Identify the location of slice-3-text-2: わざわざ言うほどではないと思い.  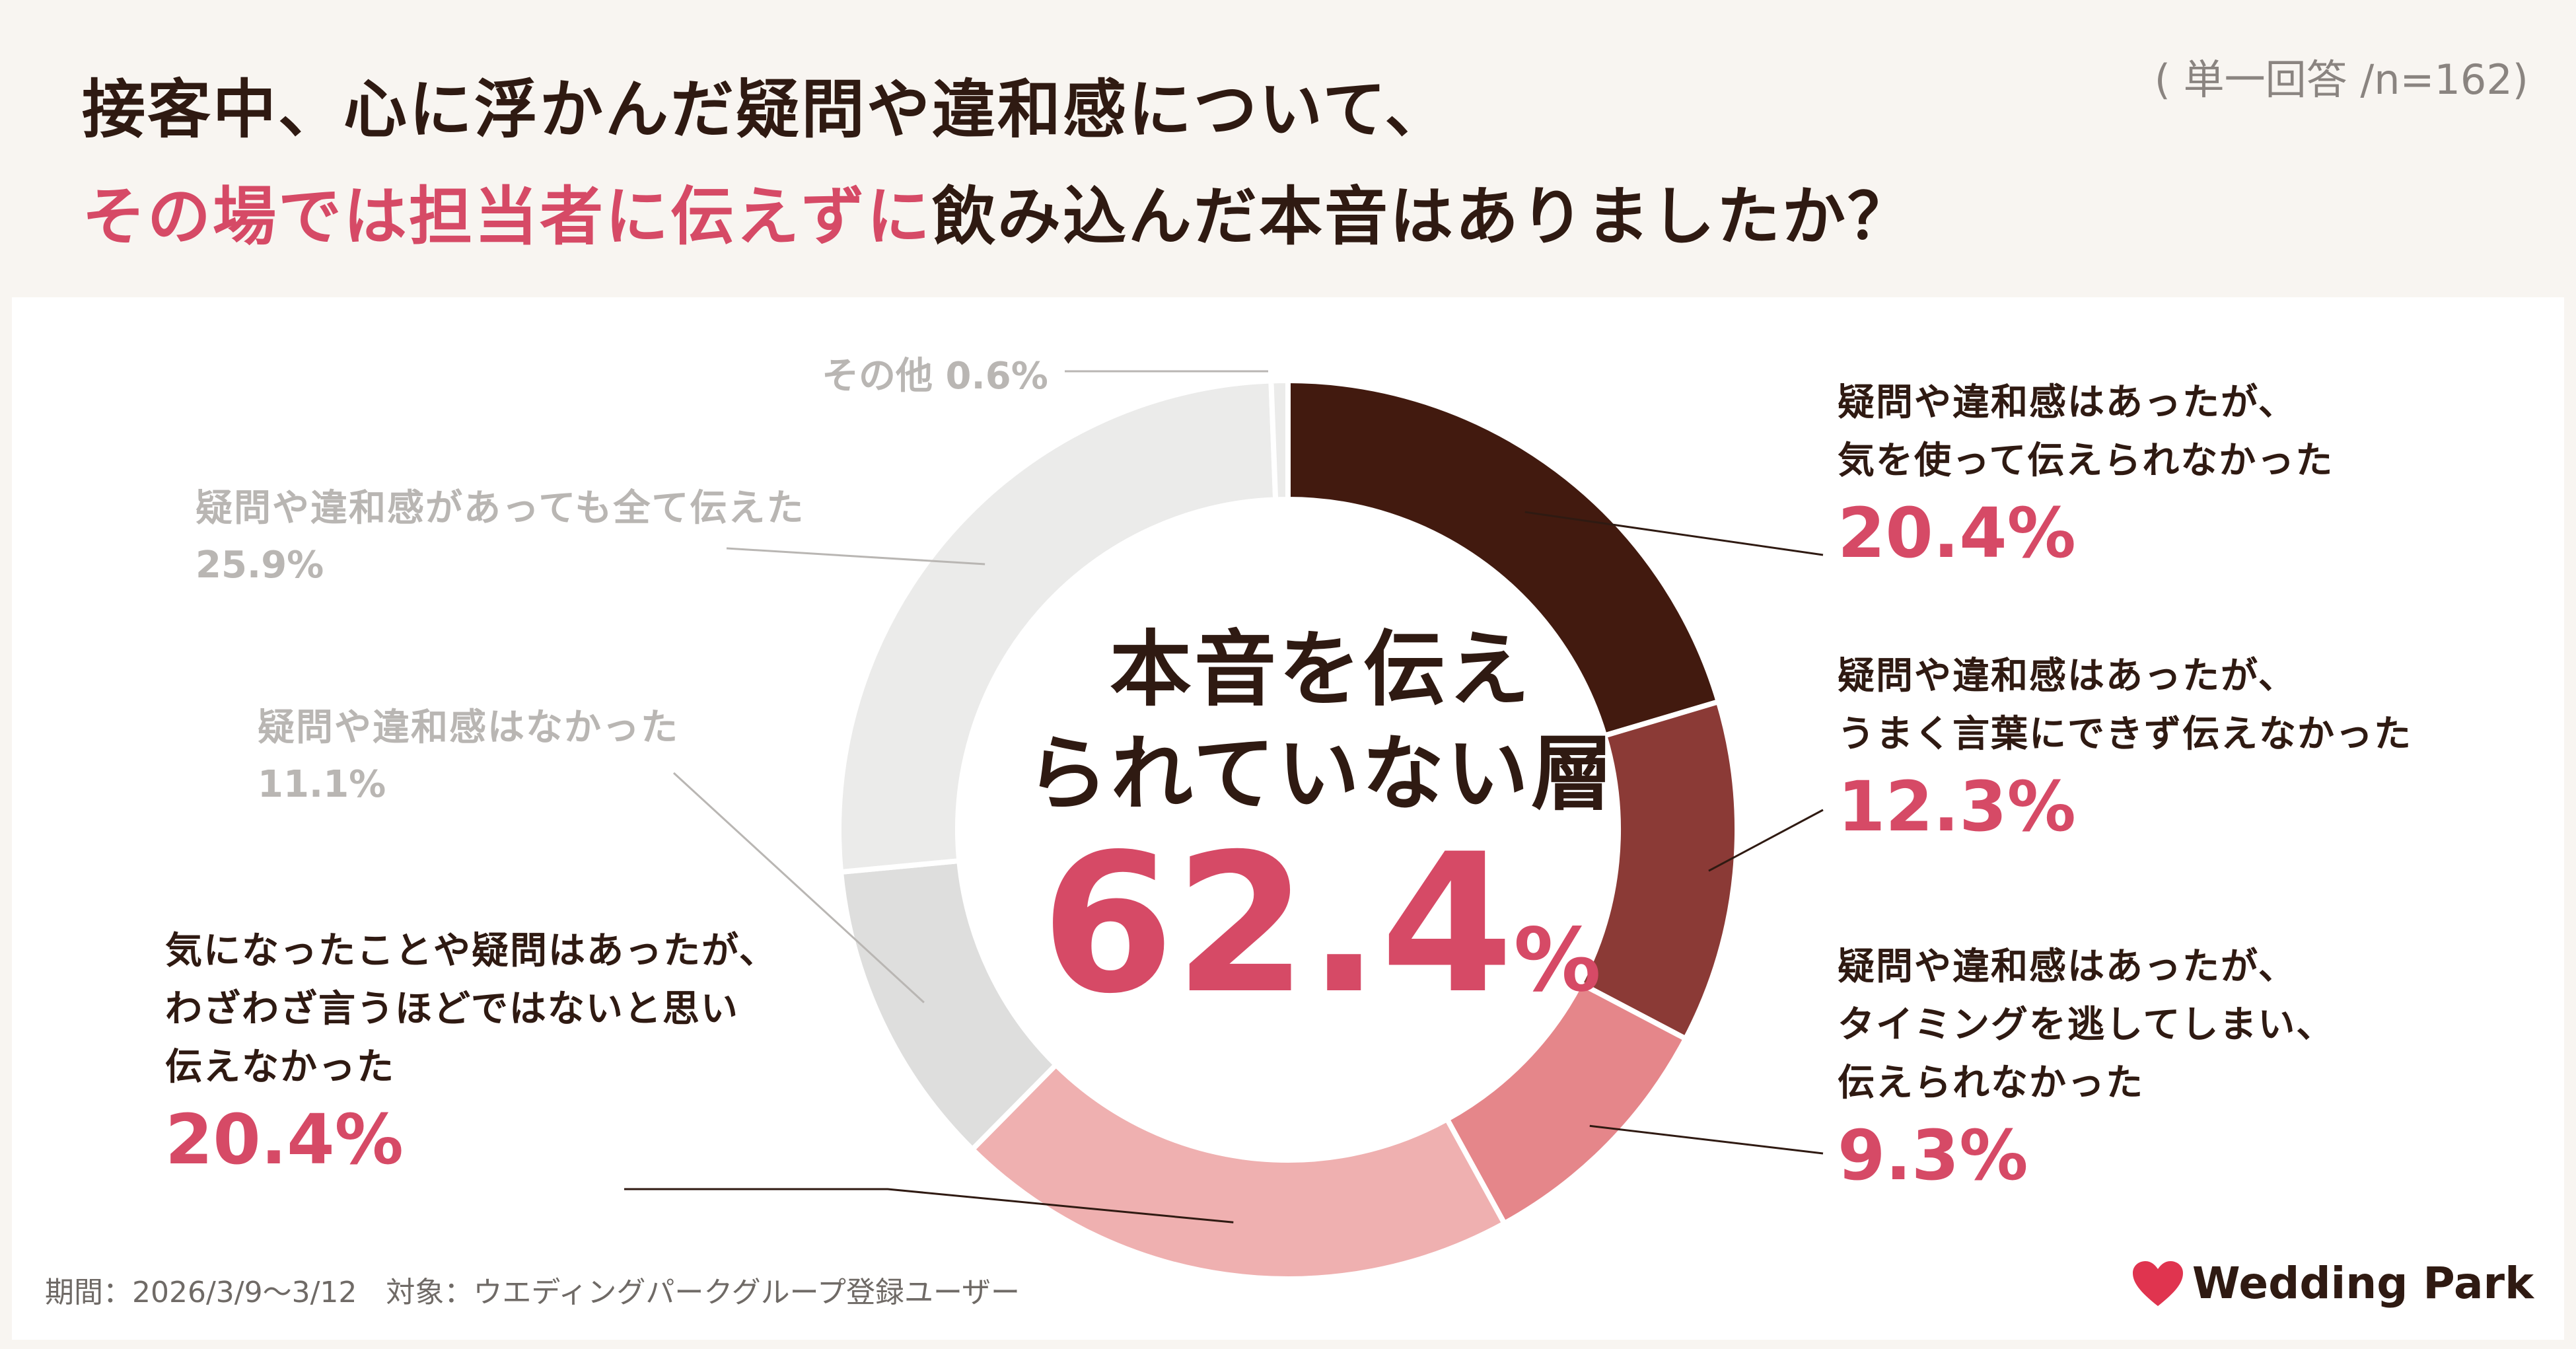
(452, 1009).